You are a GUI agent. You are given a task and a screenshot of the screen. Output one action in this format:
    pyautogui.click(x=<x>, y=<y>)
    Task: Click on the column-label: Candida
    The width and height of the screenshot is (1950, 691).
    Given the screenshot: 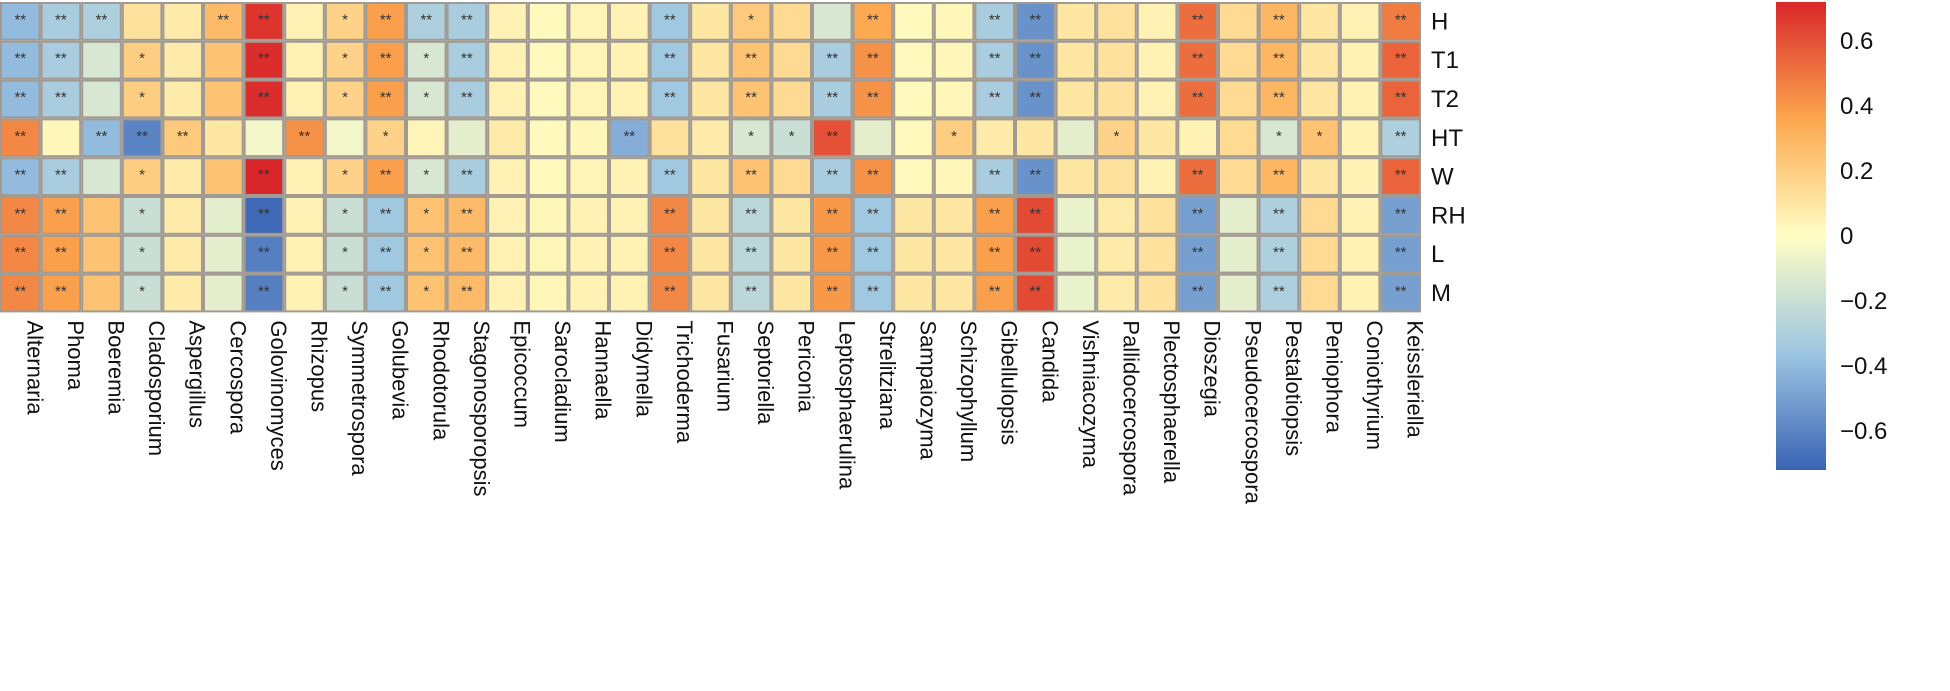 What is the action you would take?
    pyautogui.click(x=1049, y=361)
    